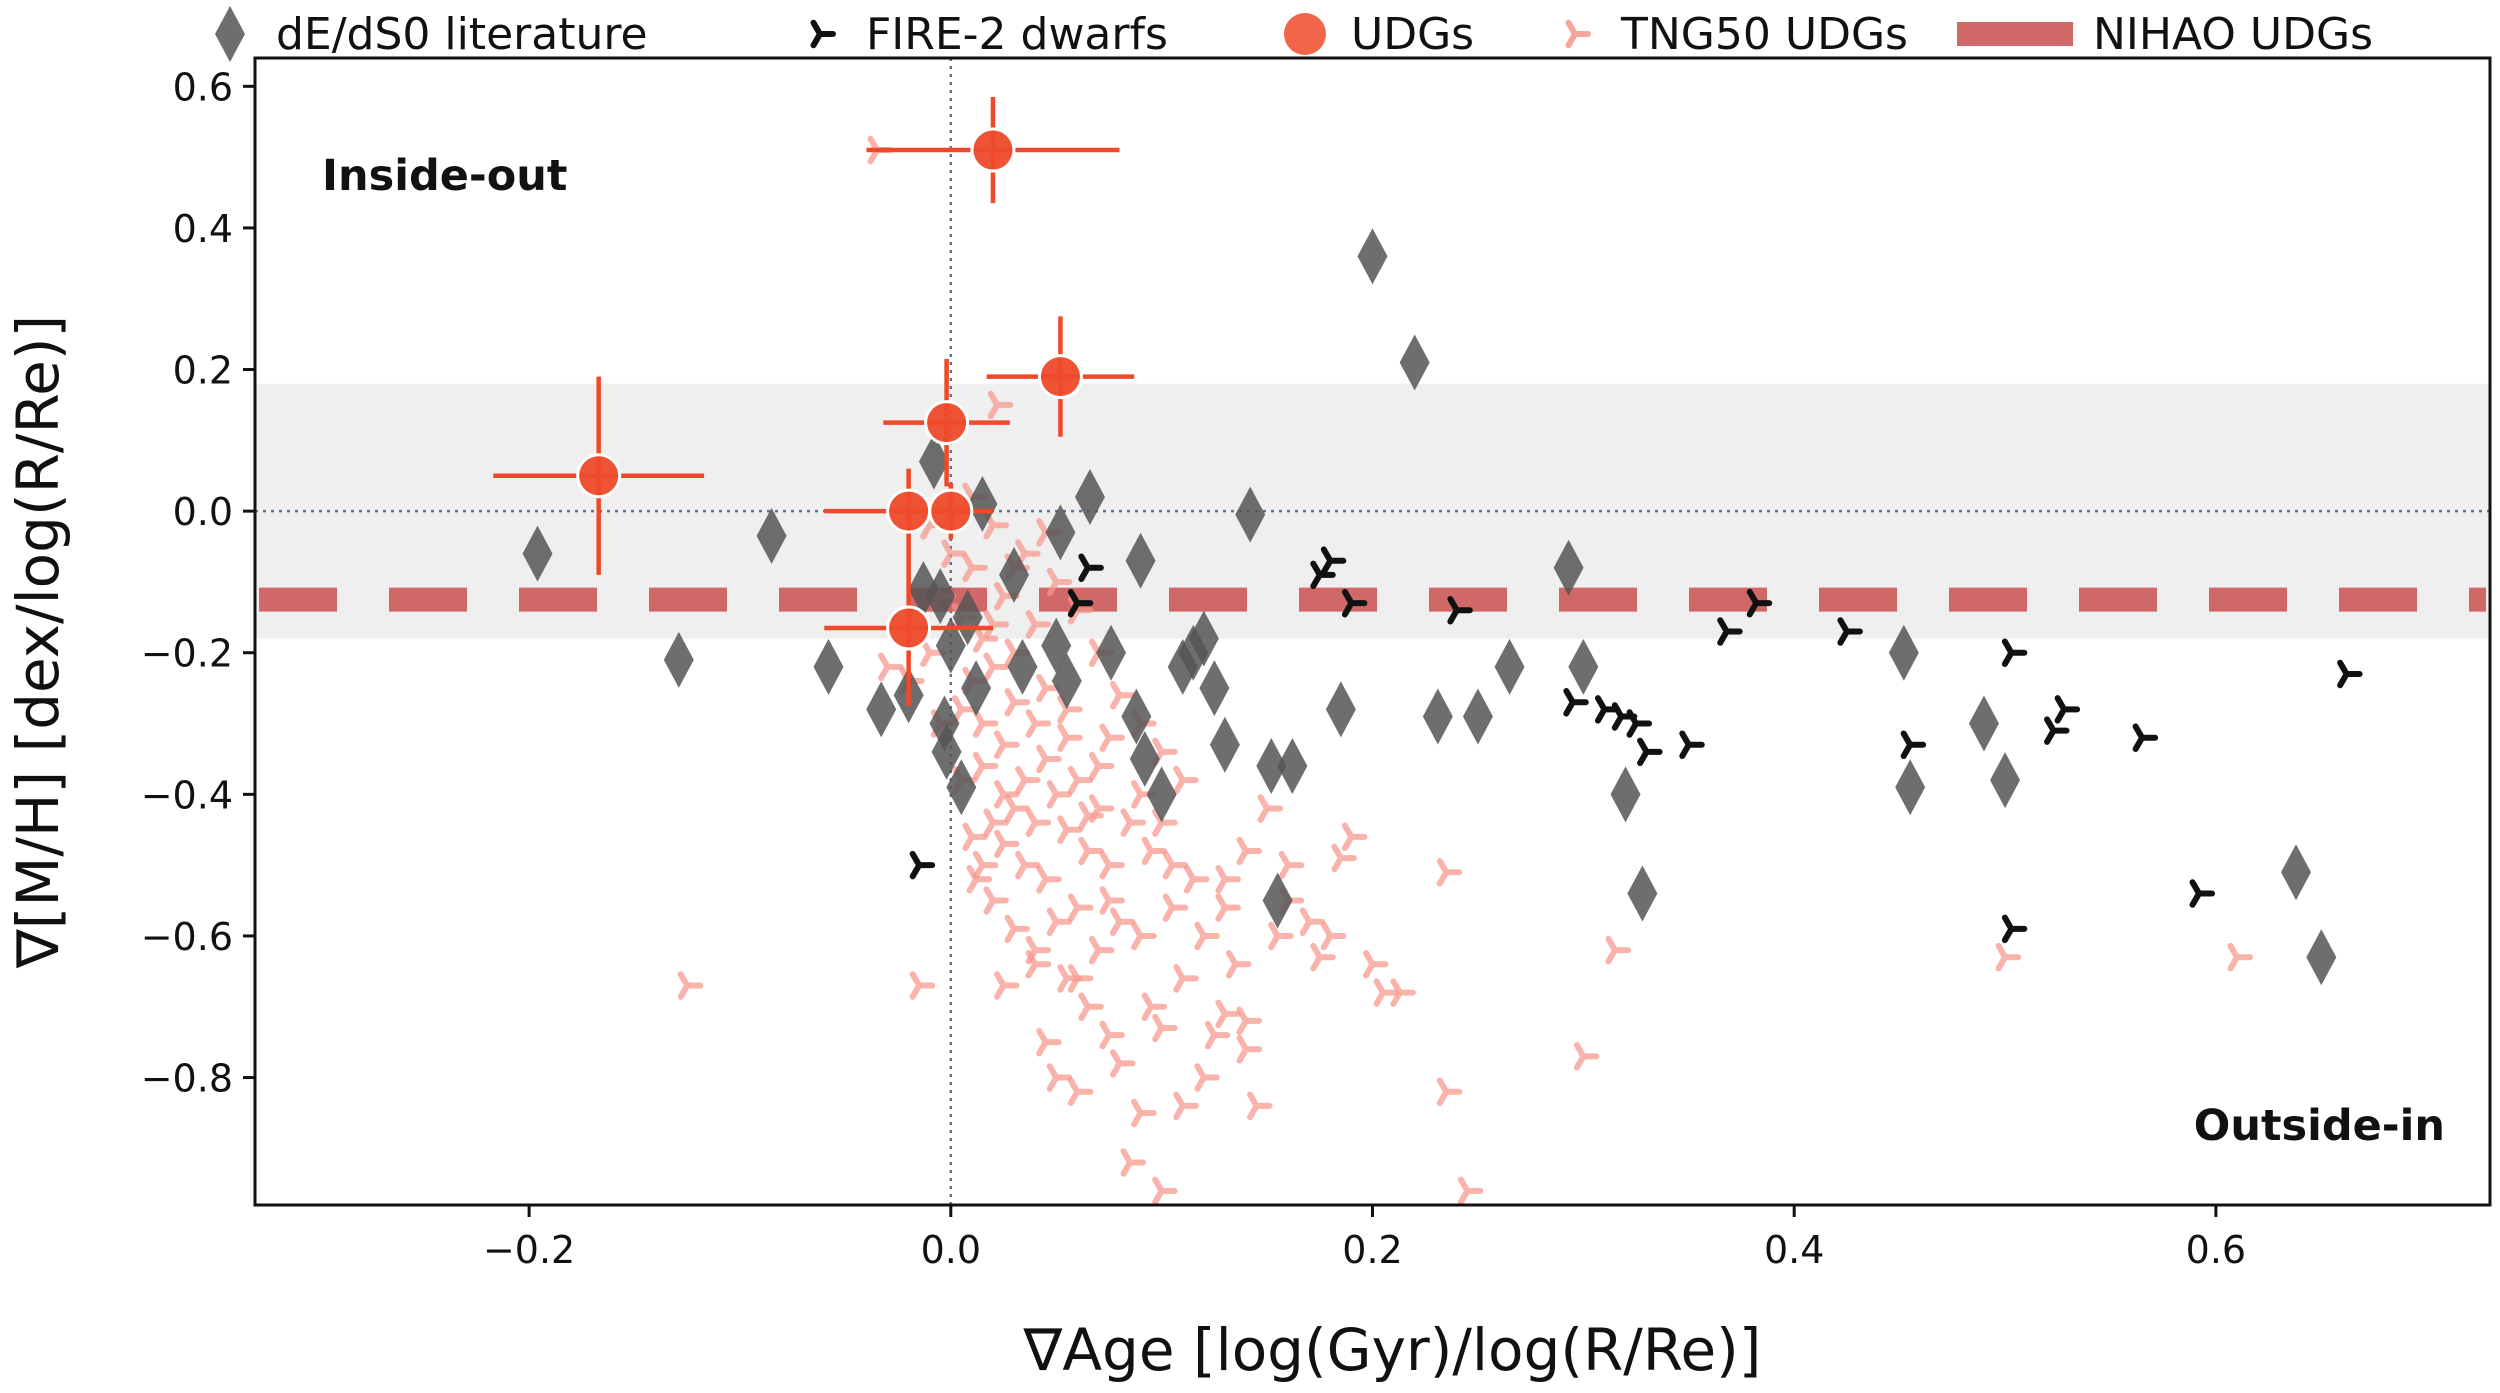 This screenshot has height=1393, width=2500. What do you see at coordinates (203, 512) in the screenshot?
I see `y-tick-label: 0.0` at bounding box center [203, 512].